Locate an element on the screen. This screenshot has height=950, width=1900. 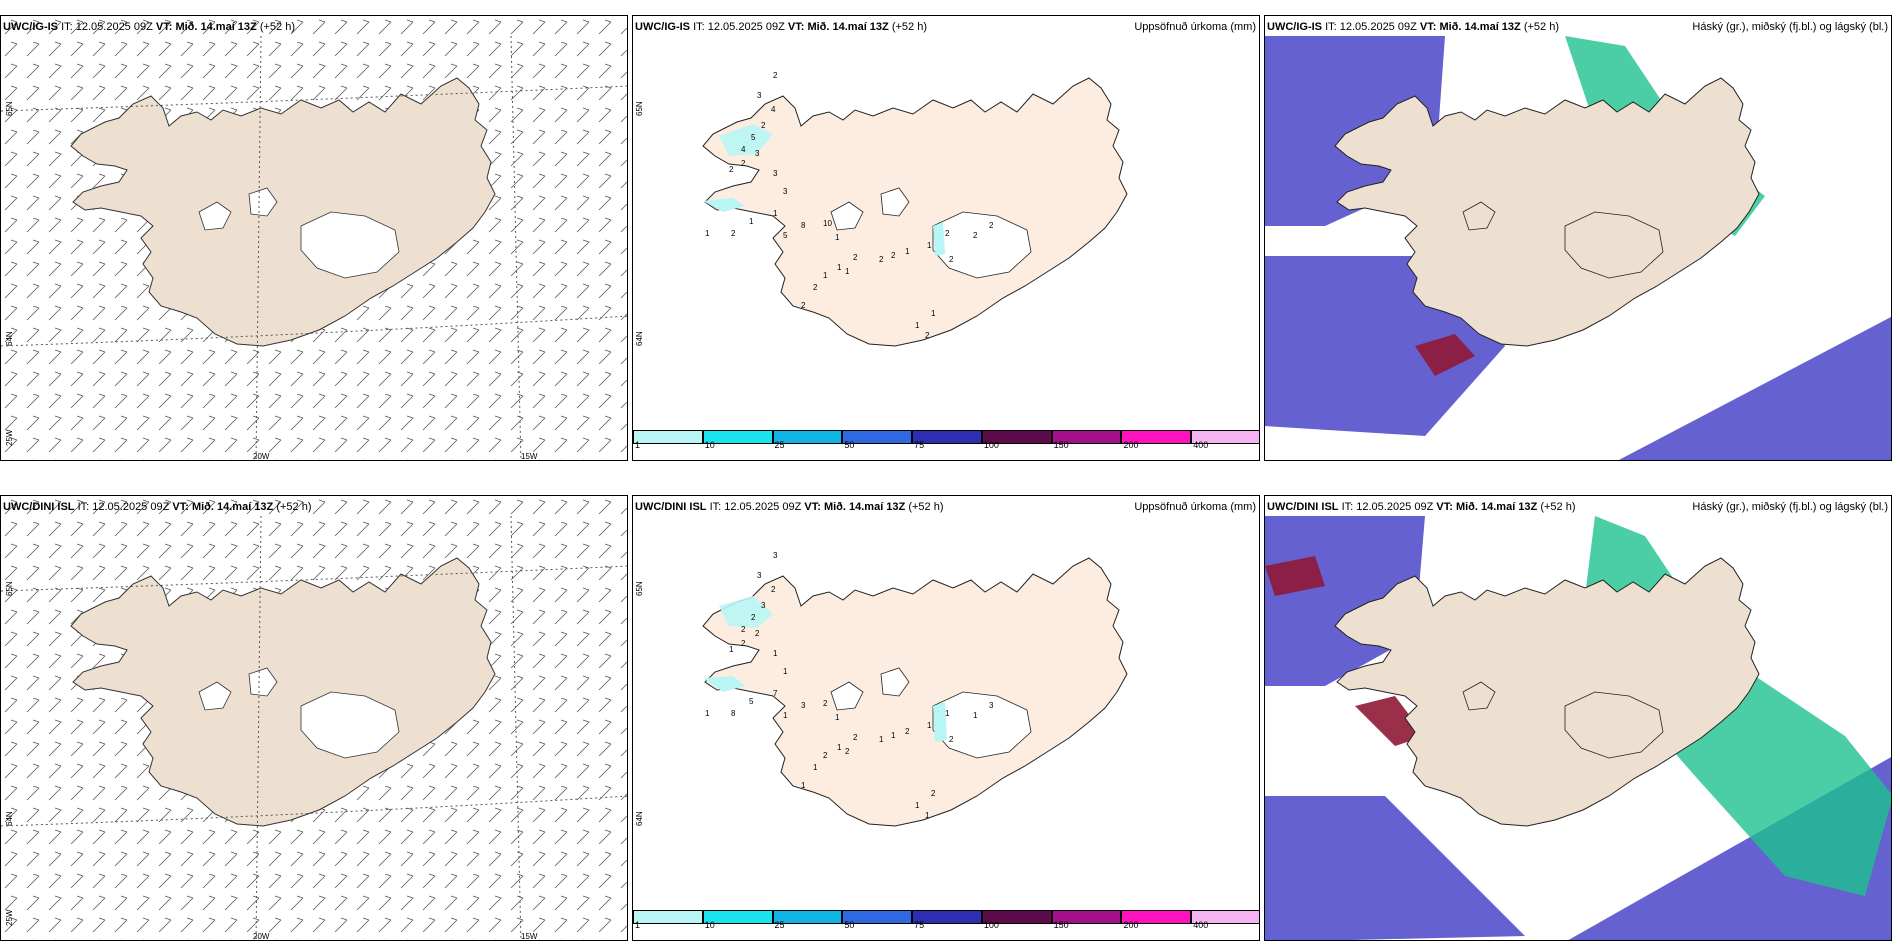
colorbar-label: 200 is located at coordinates (1131, 925).